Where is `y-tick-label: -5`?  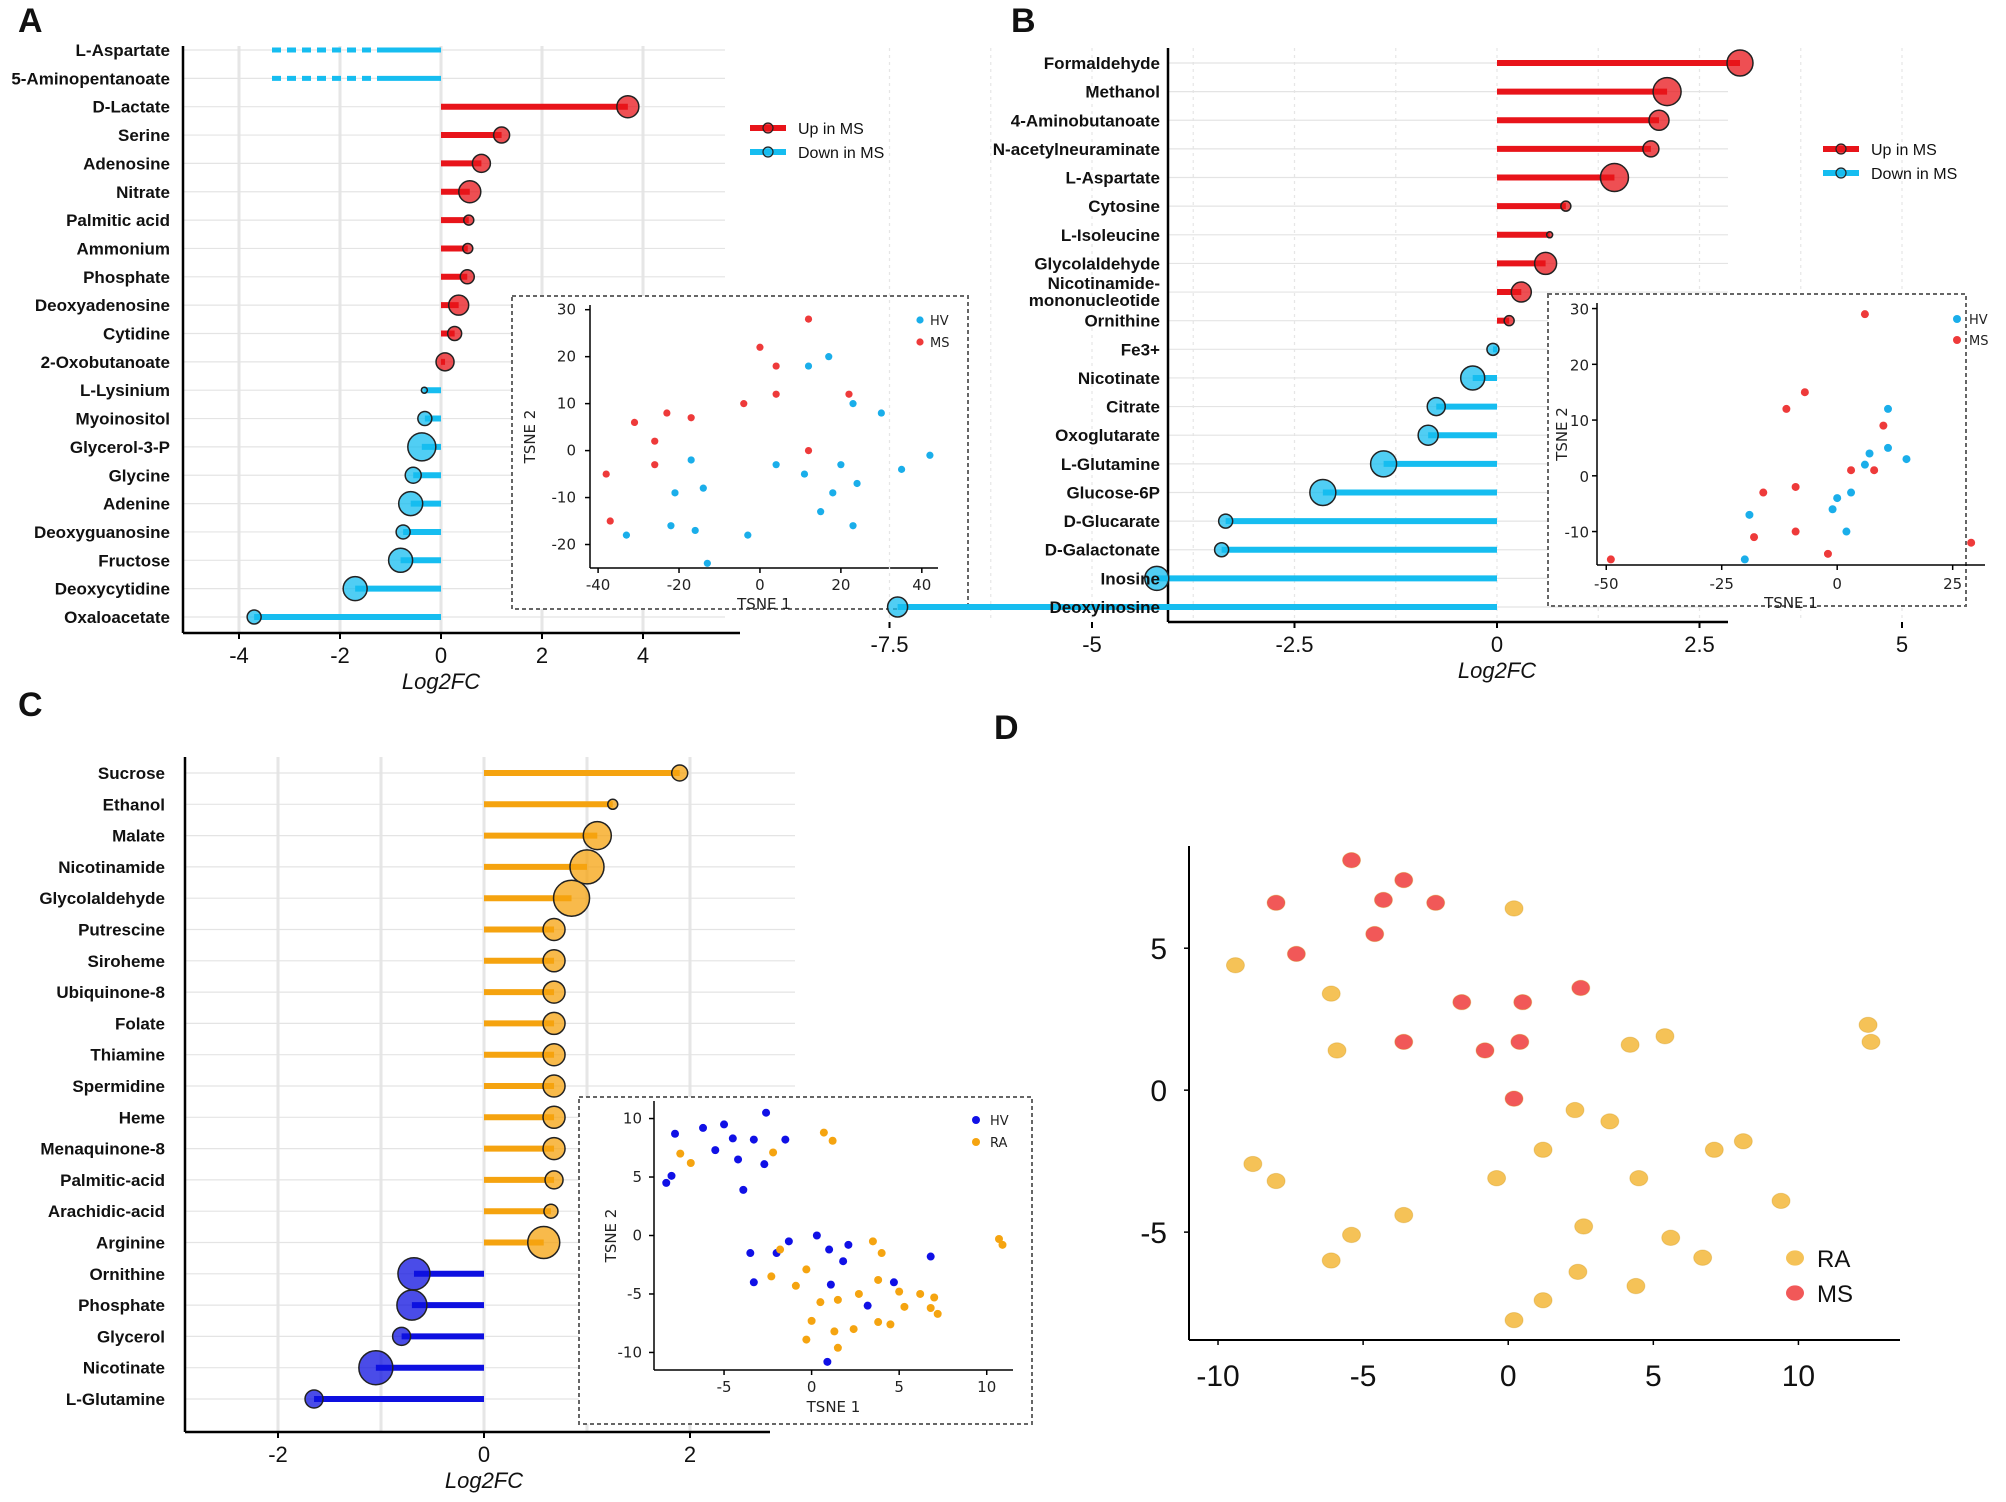 y-tick-label: -5 is located at coordinates (1153, 1233).